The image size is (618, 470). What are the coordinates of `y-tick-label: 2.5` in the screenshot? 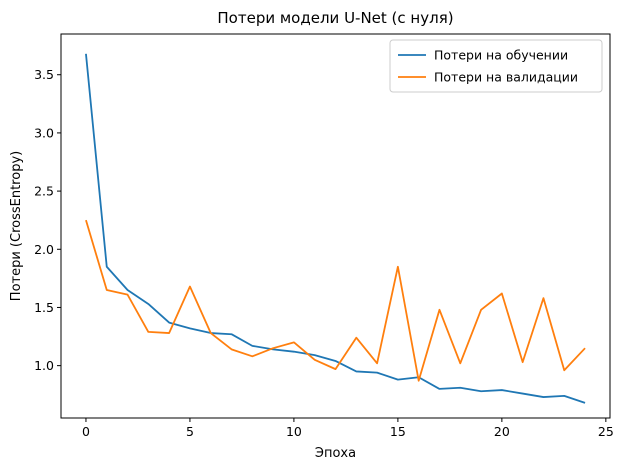 It's located at (44, 191).